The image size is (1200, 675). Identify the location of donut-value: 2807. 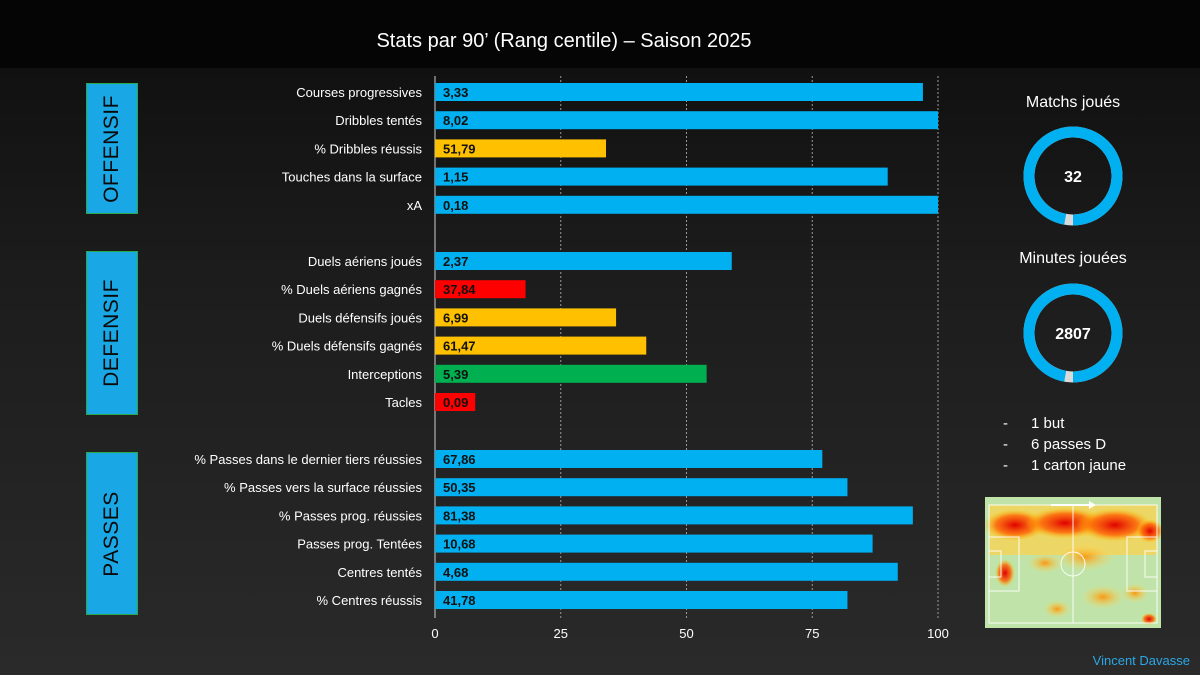
(1073, 334).